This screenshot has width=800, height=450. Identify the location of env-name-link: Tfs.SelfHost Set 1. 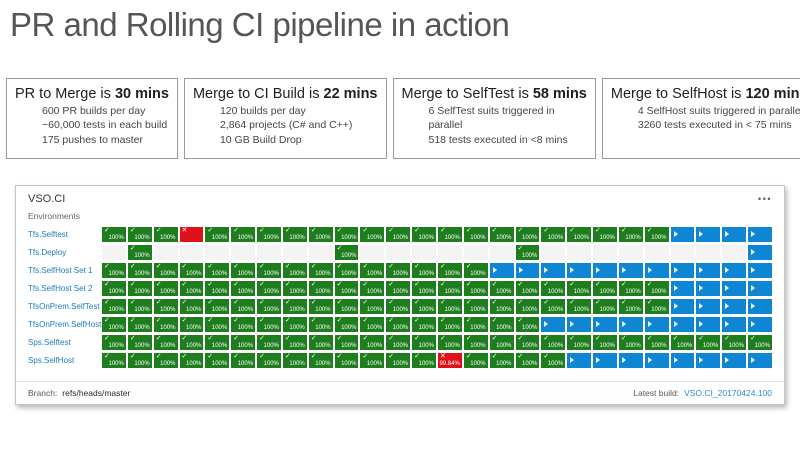
(60, 270).